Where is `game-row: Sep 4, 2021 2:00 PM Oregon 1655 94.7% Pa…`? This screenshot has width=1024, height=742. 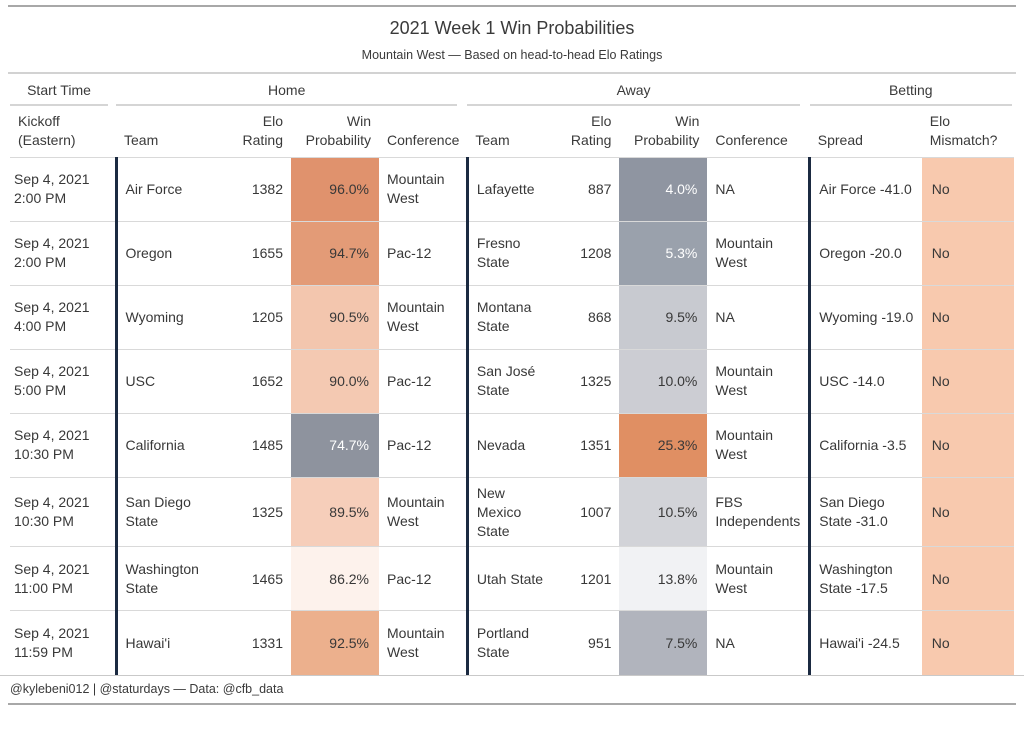 game-row: Sep 4, 2021 2:00 PM Oregon 1655 94.7% Pa… is located at coordinates (512, 253).